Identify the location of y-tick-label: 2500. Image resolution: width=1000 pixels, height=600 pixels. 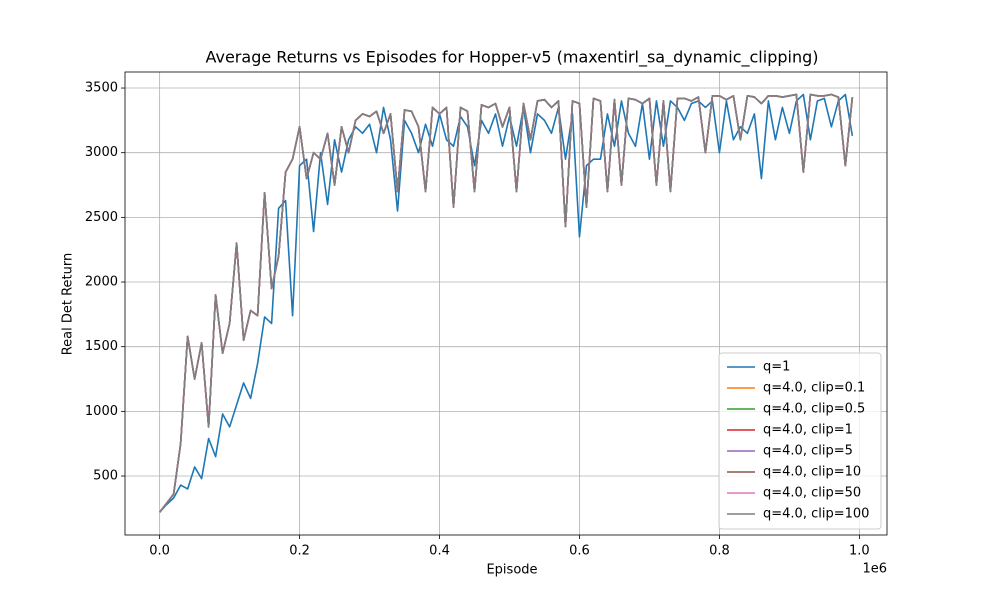
(101, 217).